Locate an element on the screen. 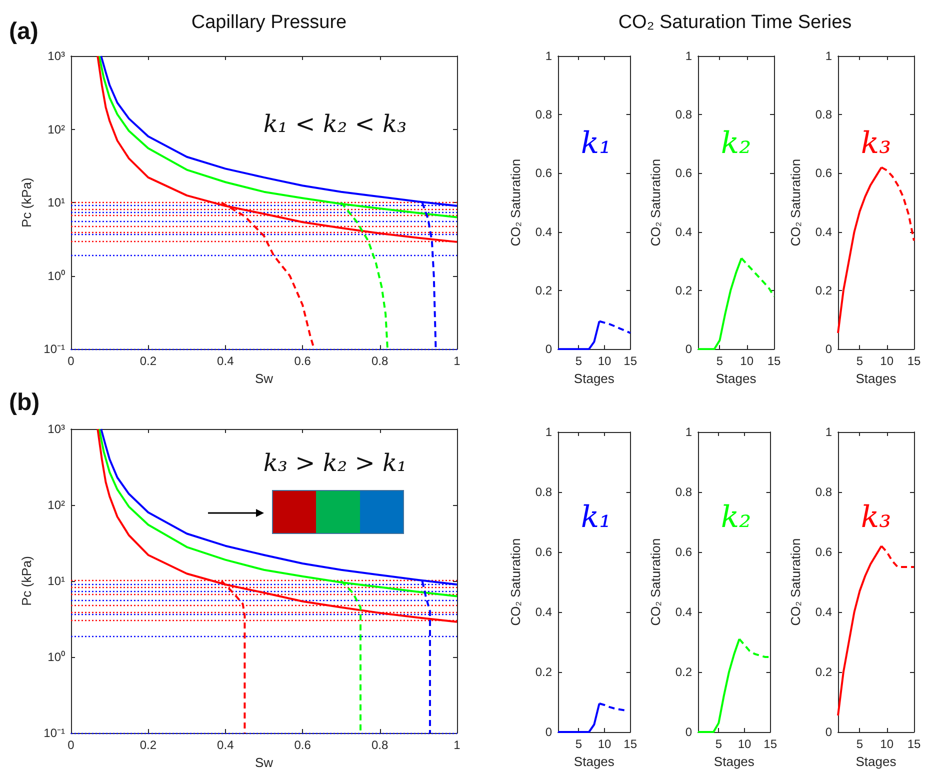 The width and height of the screenshot is (927, 780). x-tick-label: 1 is located at coordinates (457, 361).